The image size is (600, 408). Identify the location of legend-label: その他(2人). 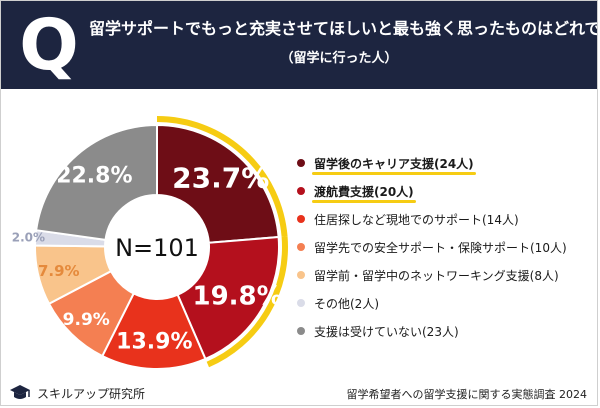
(346, 303).